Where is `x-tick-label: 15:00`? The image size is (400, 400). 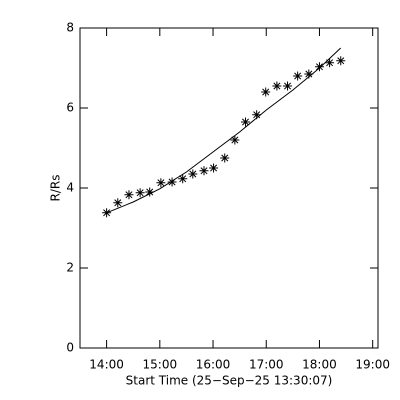
x-tick-label: 15:00 is located at coordinates (160, 365).